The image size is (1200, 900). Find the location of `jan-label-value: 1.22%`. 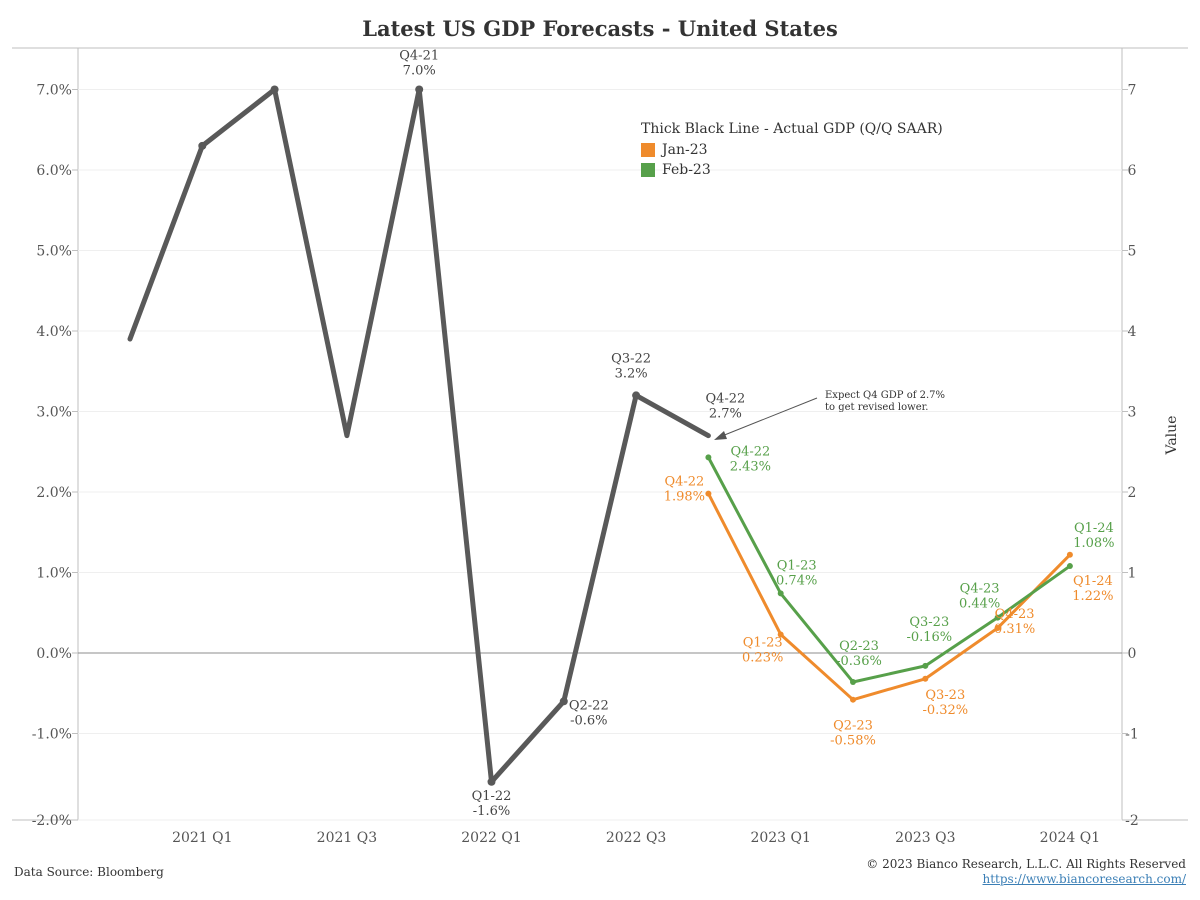

jan-label-value: 1.22% is located at coordinates (1092, 596).